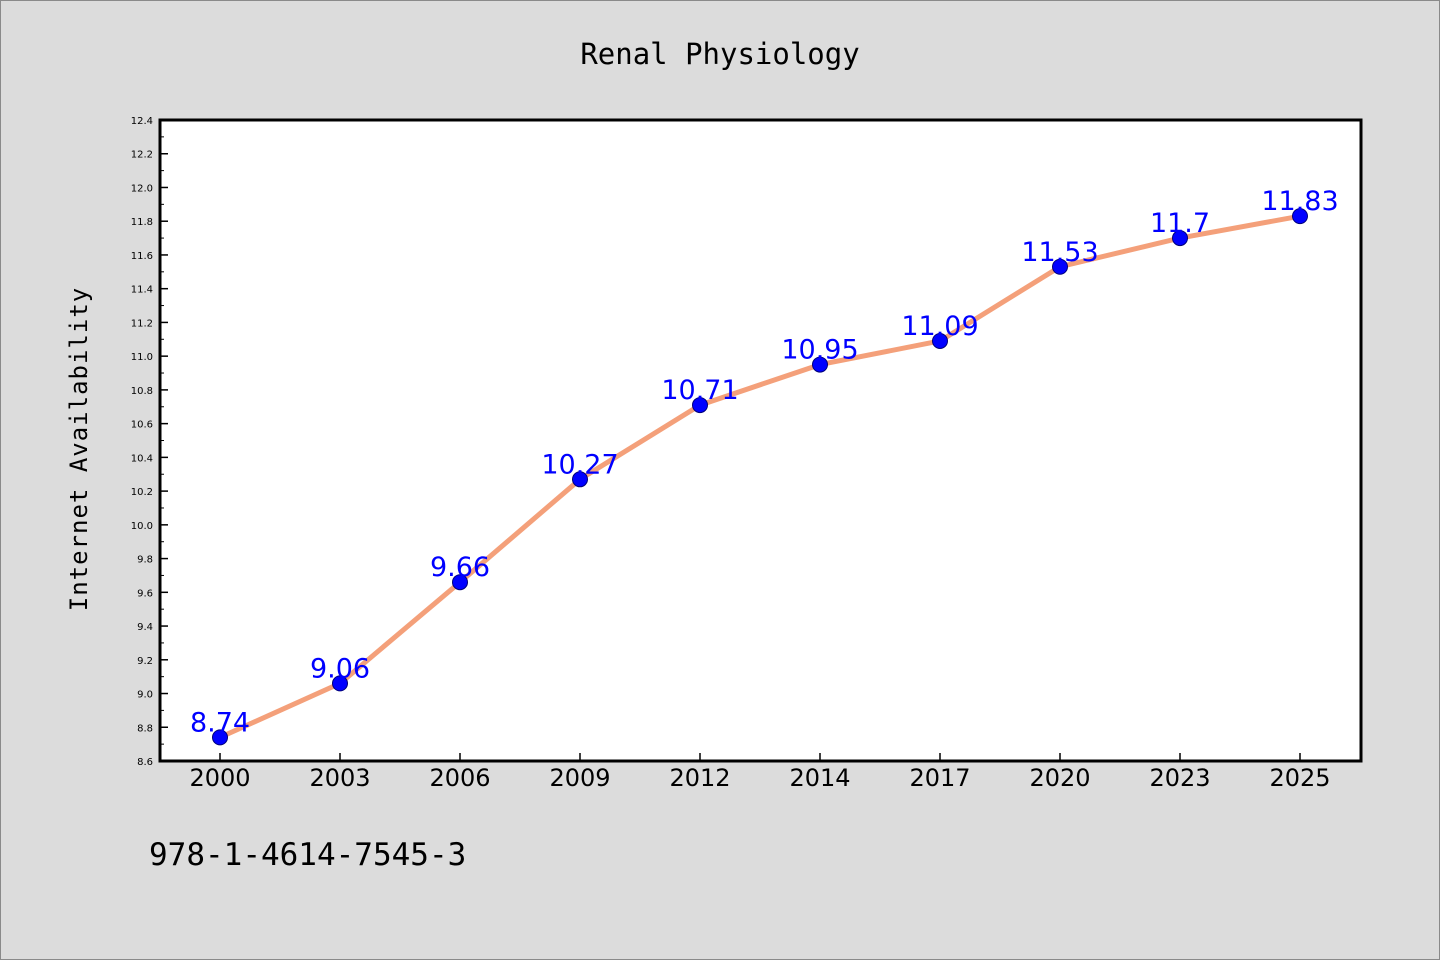 This screenshot has width=1440, height=960. I want to click on x-tick-label: 2017, so click(939, 778).